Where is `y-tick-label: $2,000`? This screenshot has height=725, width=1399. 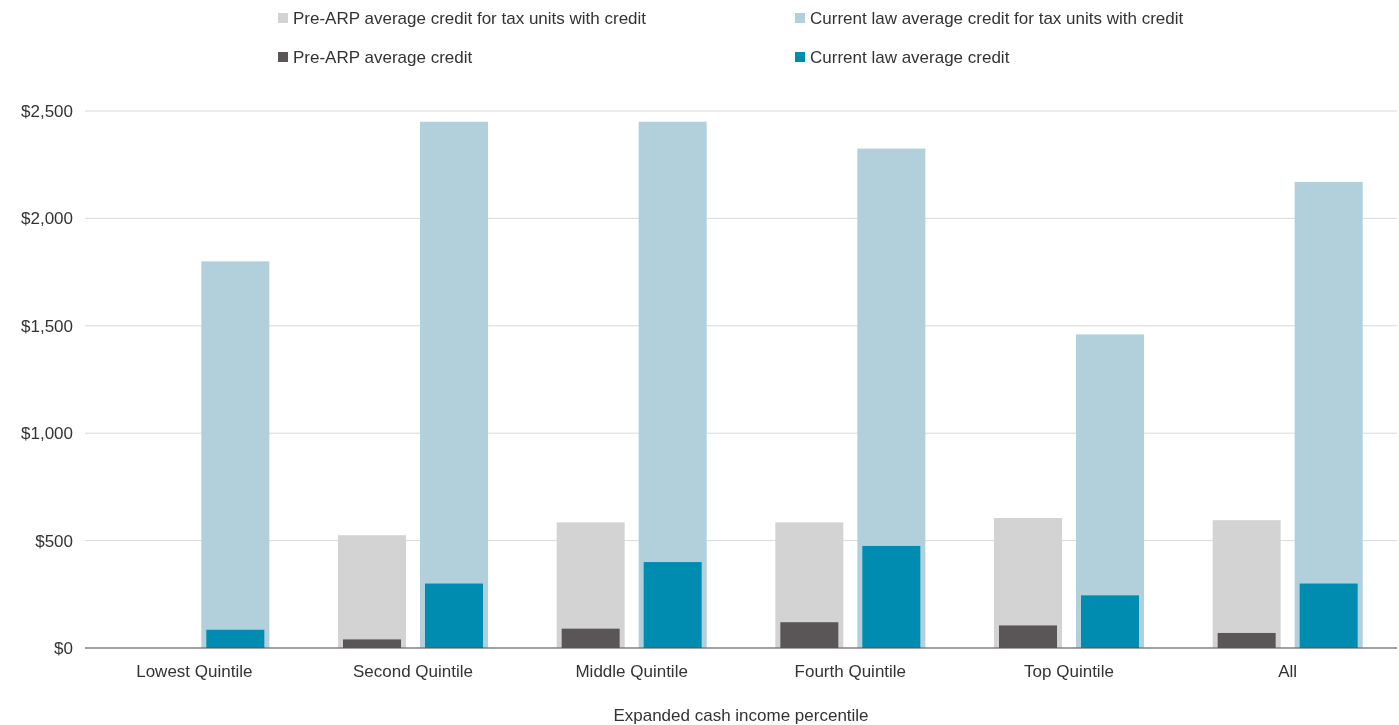
y-tick-label: $2,000 is located at coordinates (47, 219).